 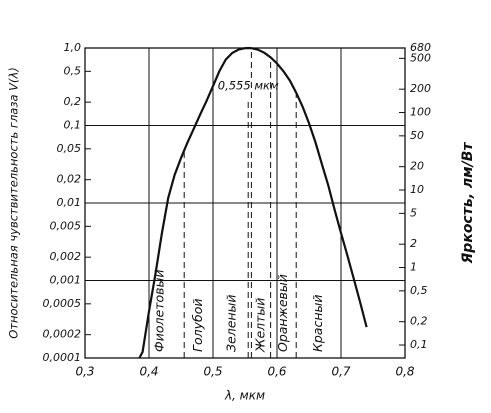 I want to click on y-tick-label: 0,0001, so click(x=62, y=357).